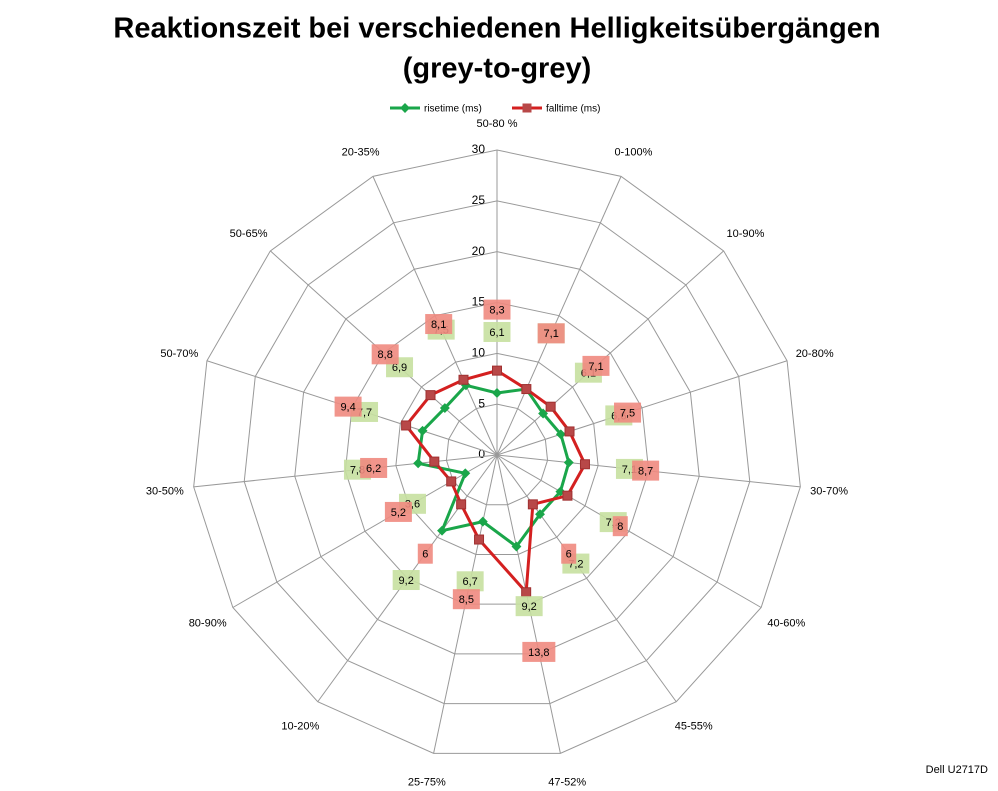 This screenshot has height=791, width=998. Describe the element at coordinates (633, 153) in the screenshot. I see `category-label: 0-100%` at that location.